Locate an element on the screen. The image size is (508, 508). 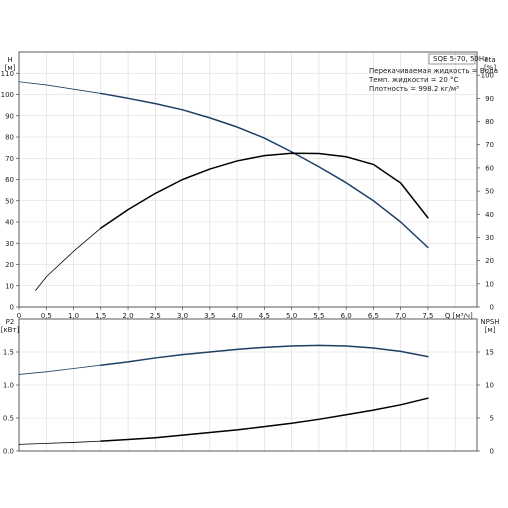
y-left-tick-label: 40 is located at coordinates (9, 223).